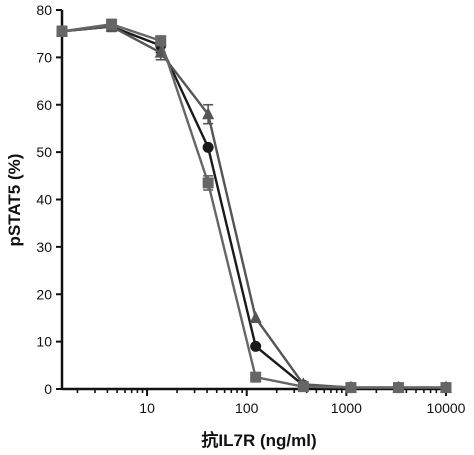 This screenshot has height=455, width=474. Describe the element at coordinates (48, 389) in the screenshot. I see `y-tick-label: 0` at that location.